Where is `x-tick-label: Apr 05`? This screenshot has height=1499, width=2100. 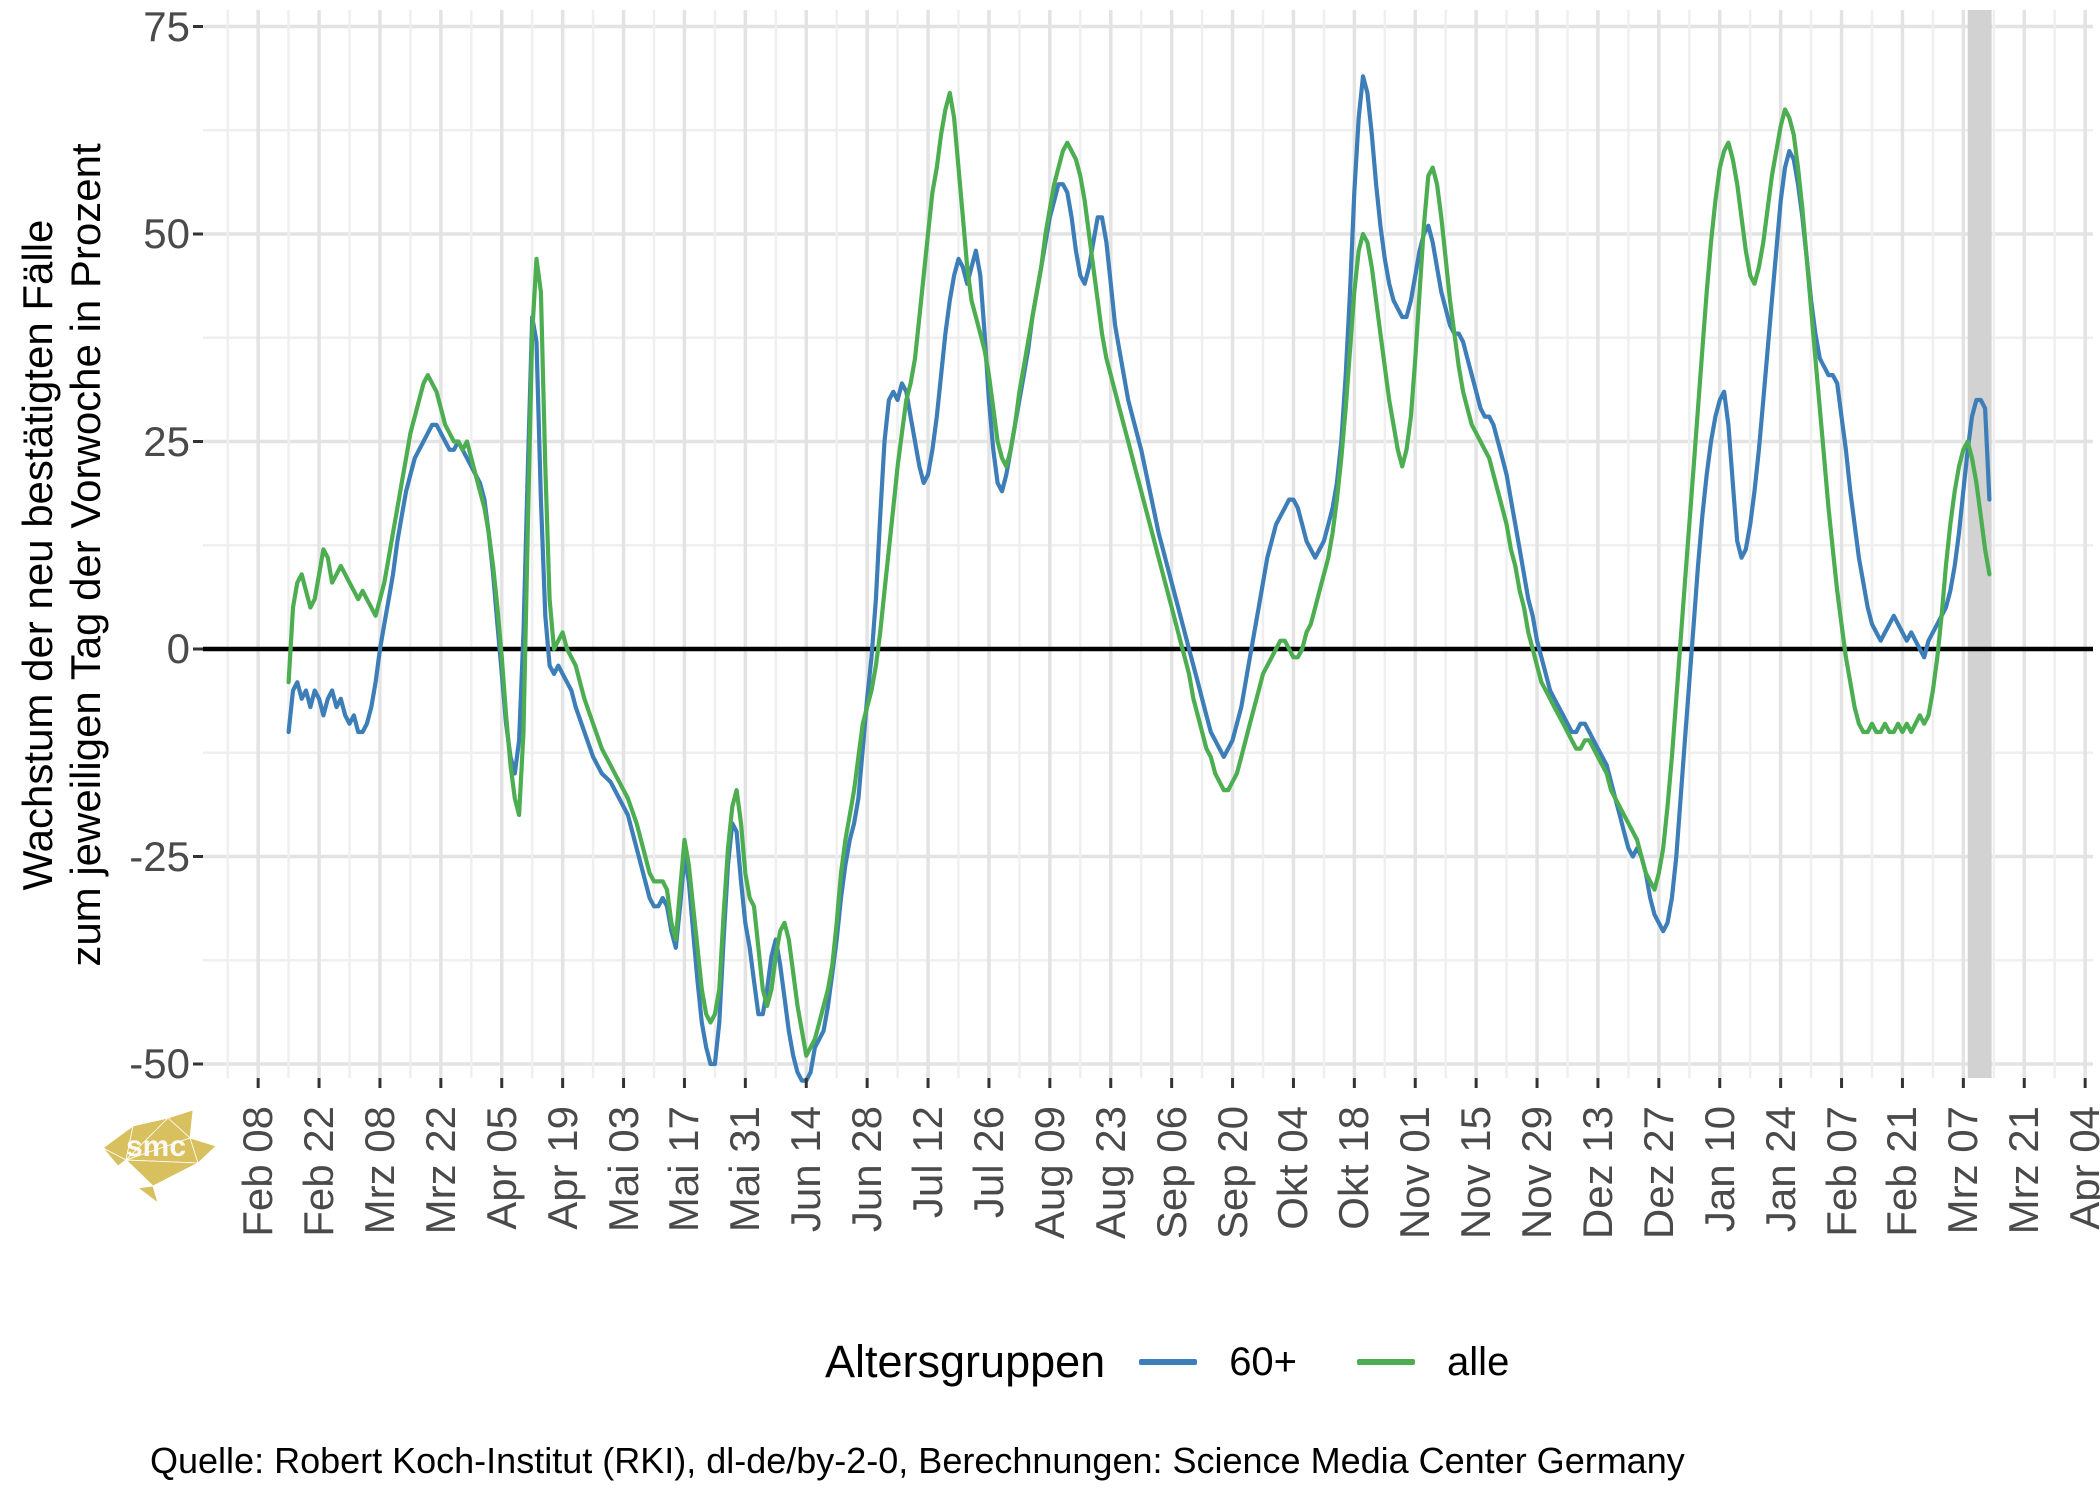 x-tick-label: Apr 05 is located at coordinates (501, 1168).